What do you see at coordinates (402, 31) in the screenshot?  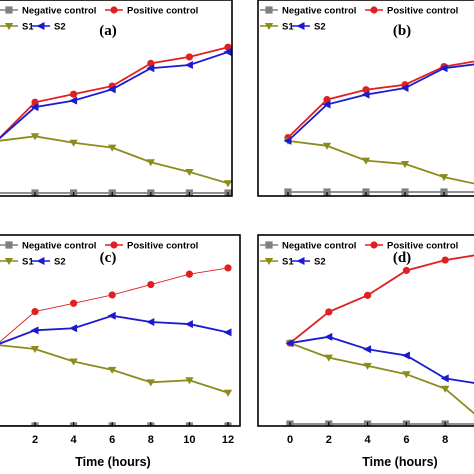 I see `panel-label: (b)` at bounding box center [402, 31].